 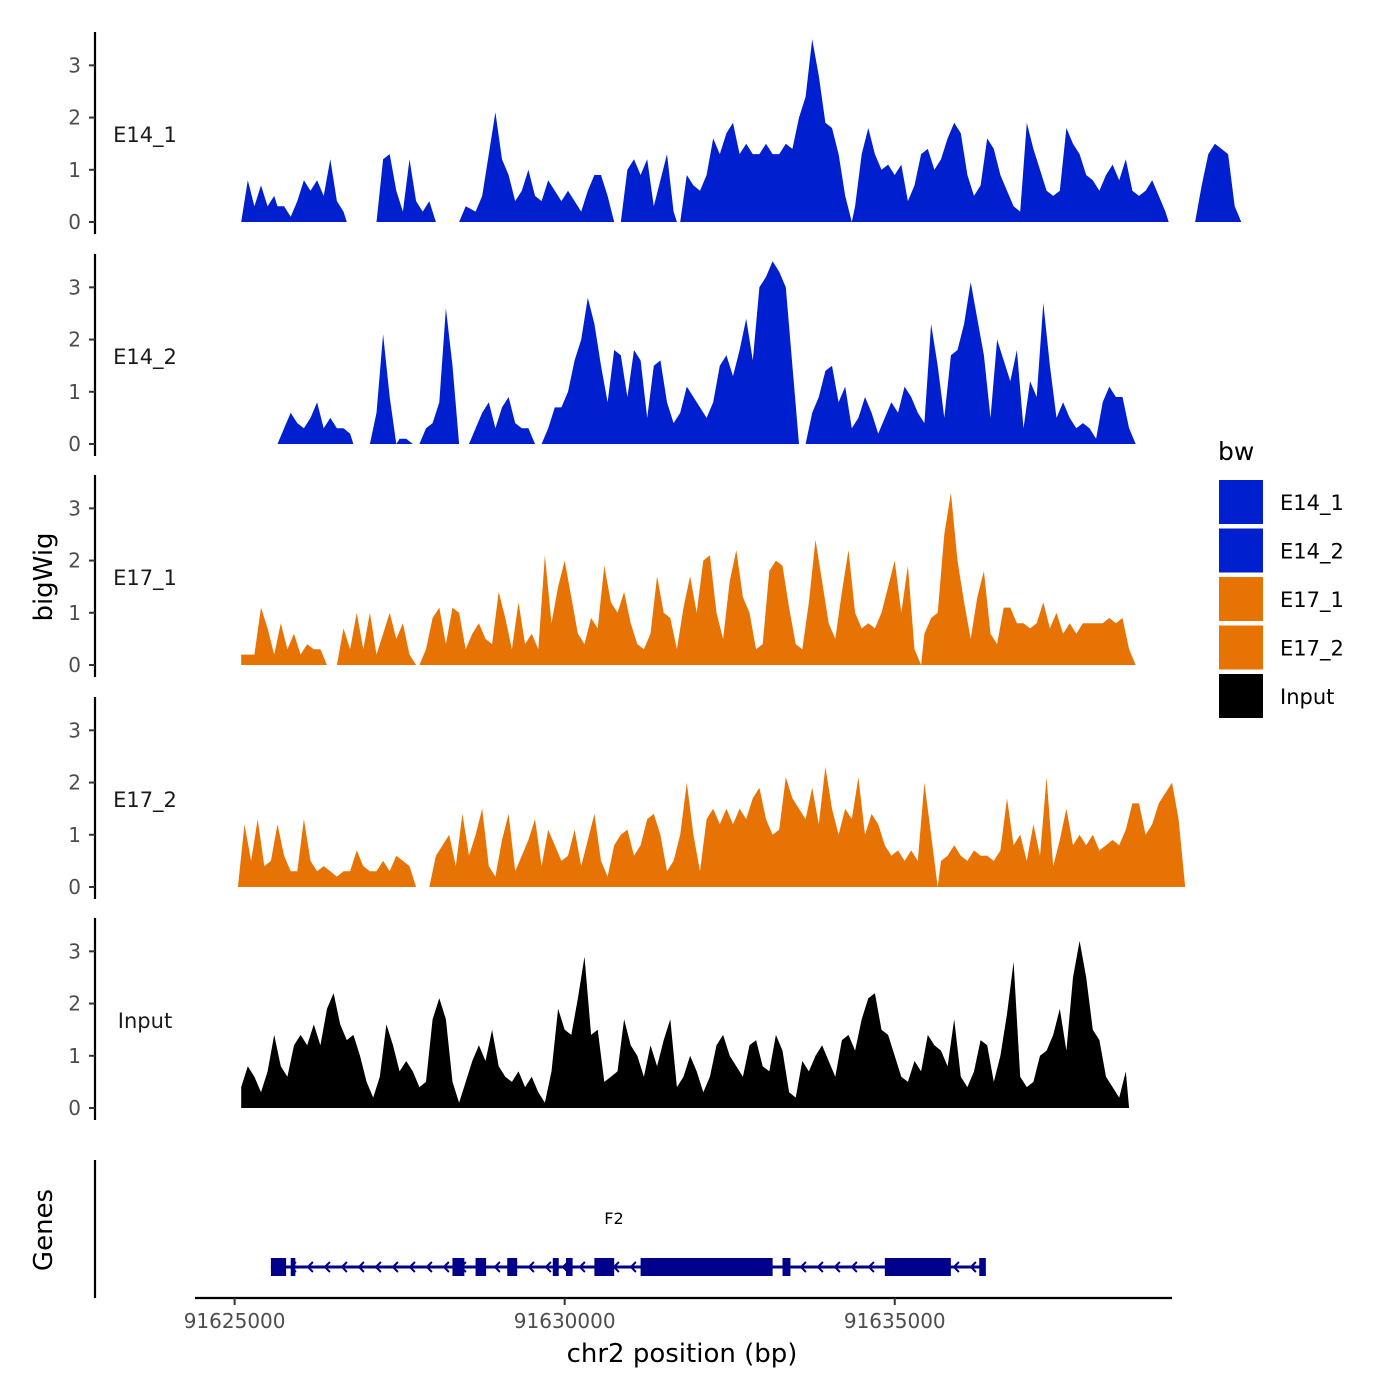 What do you see at coordinates (1307, 697) in the screenshot?
I see `legend-label-input: Input` at bounding box center [1307, 697].